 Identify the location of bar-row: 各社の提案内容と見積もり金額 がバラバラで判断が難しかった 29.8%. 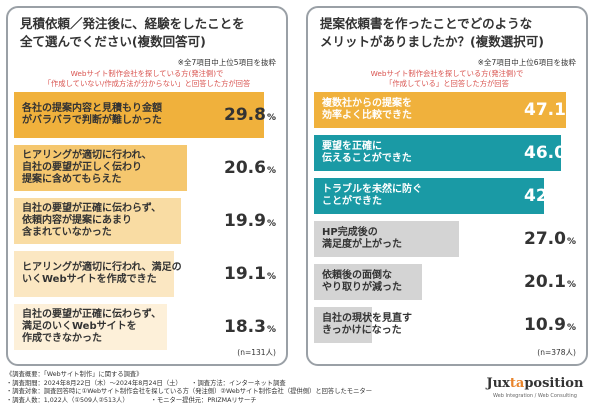
(148, 115).